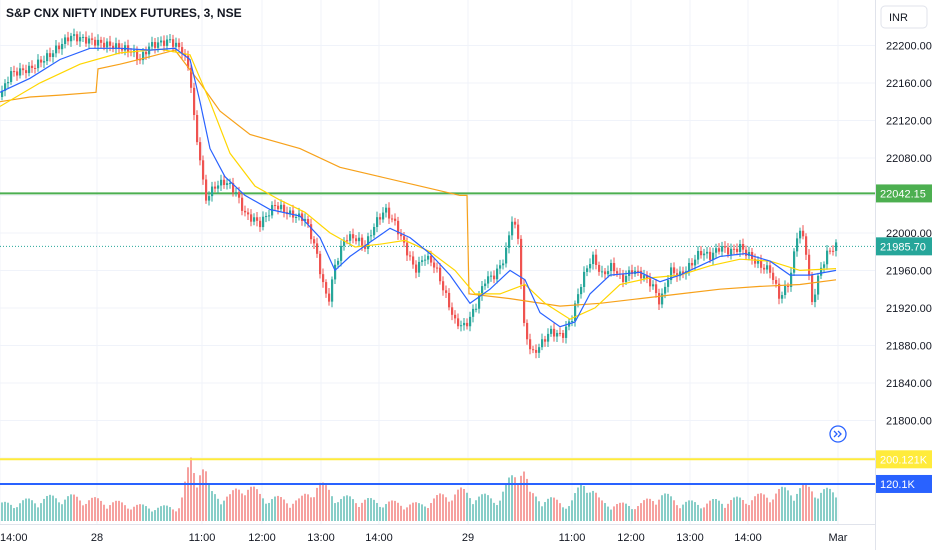  What do you see at coordinates (904, 17) in the screenshot?
I see `currency-badge: INR` at bounding box center [904, 17].